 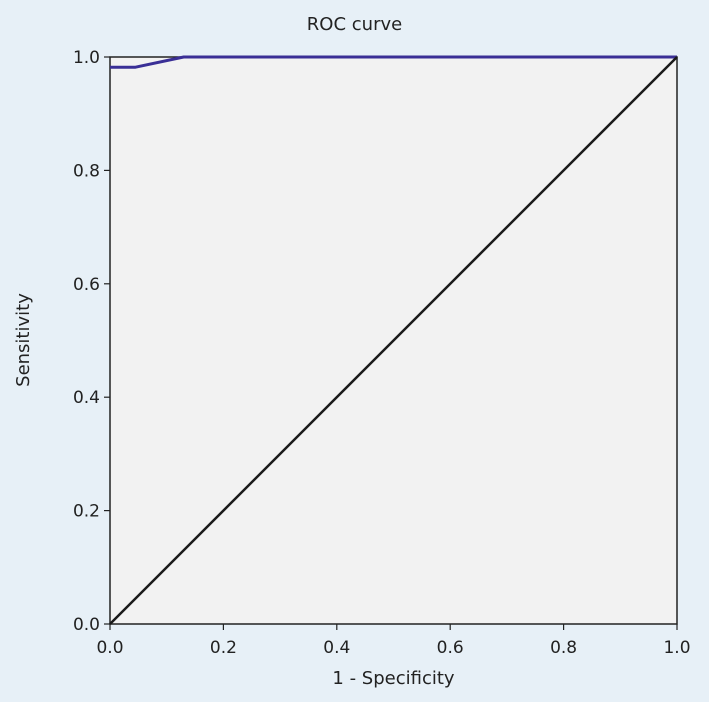 I want to click on y-axis-label: Sensitivity, so click(x=23, y=340).